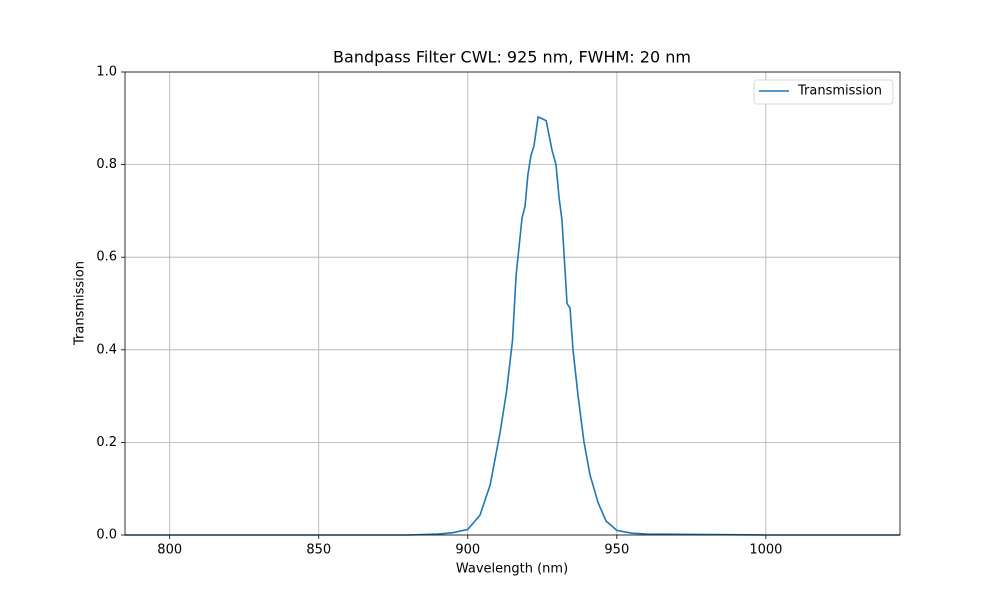 This screenshot has width=1000, height=600. I want to click on legend-label: Transmission, so click(839, 91).